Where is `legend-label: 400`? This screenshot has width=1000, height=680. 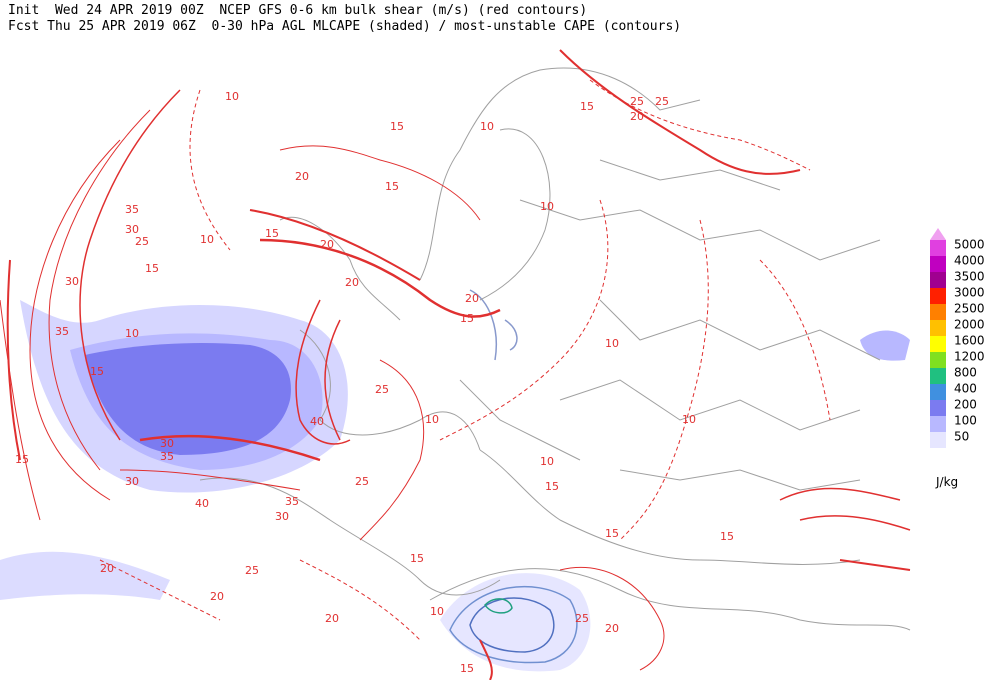
legend-label: 400 is located at coordinates (965, 389).